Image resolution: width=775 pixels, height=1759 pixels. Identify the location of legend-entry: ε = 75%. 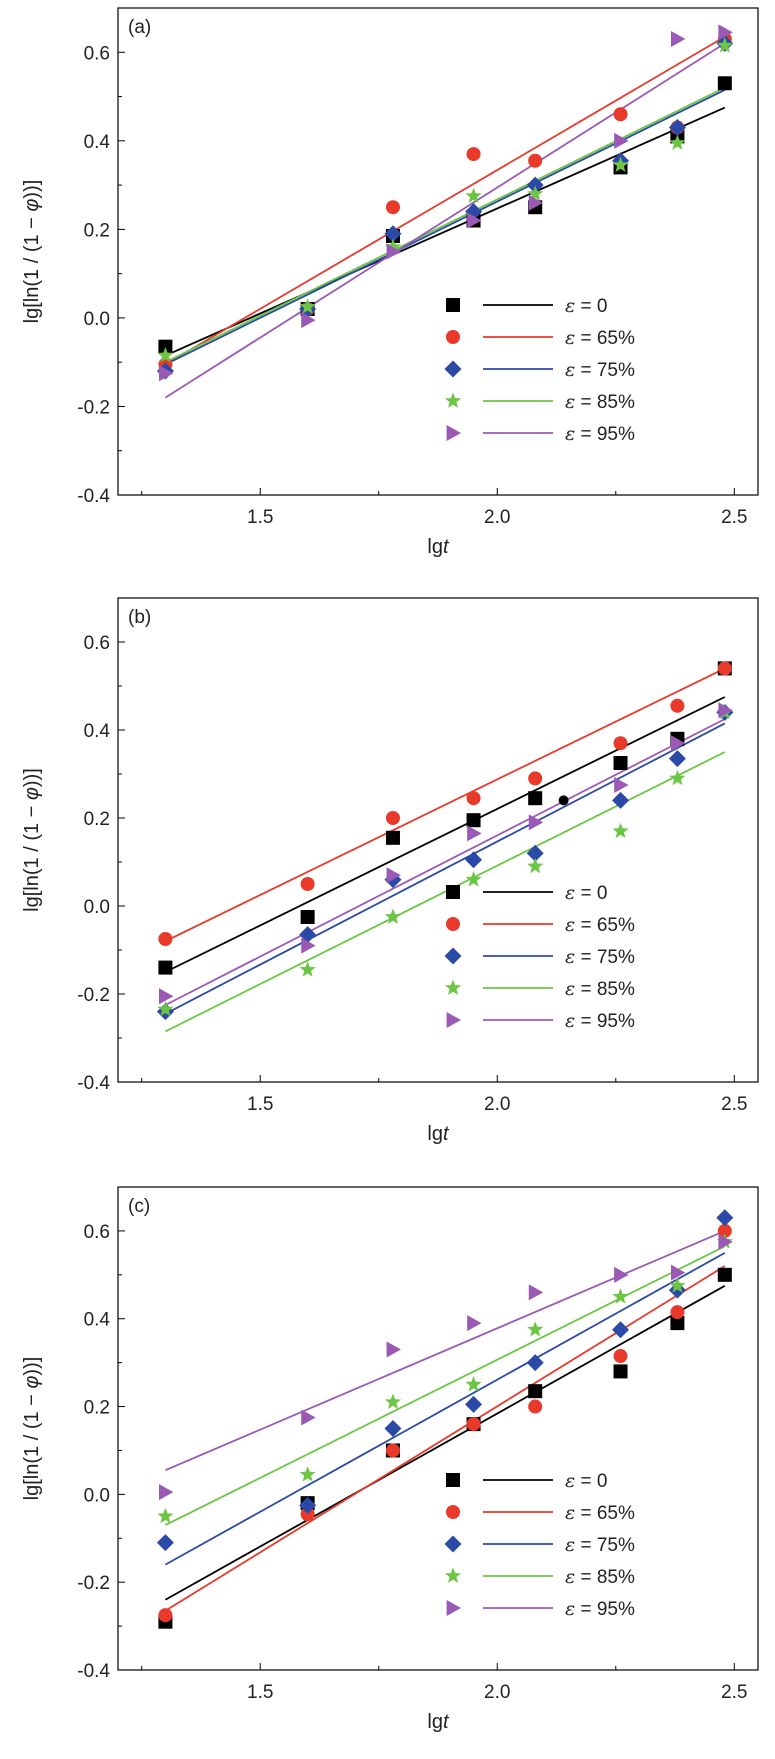
(600, 370).